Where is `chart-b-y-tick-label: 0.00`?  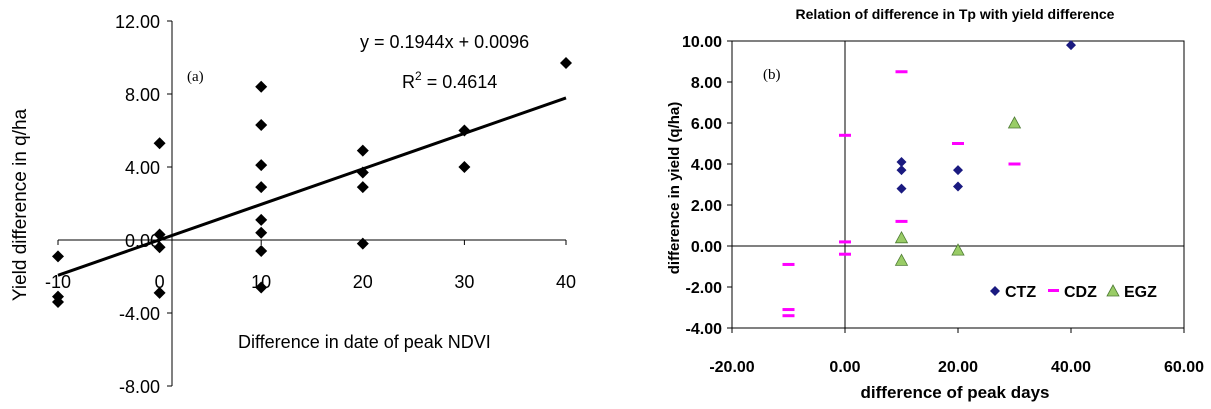 chart-b-y-tick-label: 0.00 is located at coordinates (706, 247).